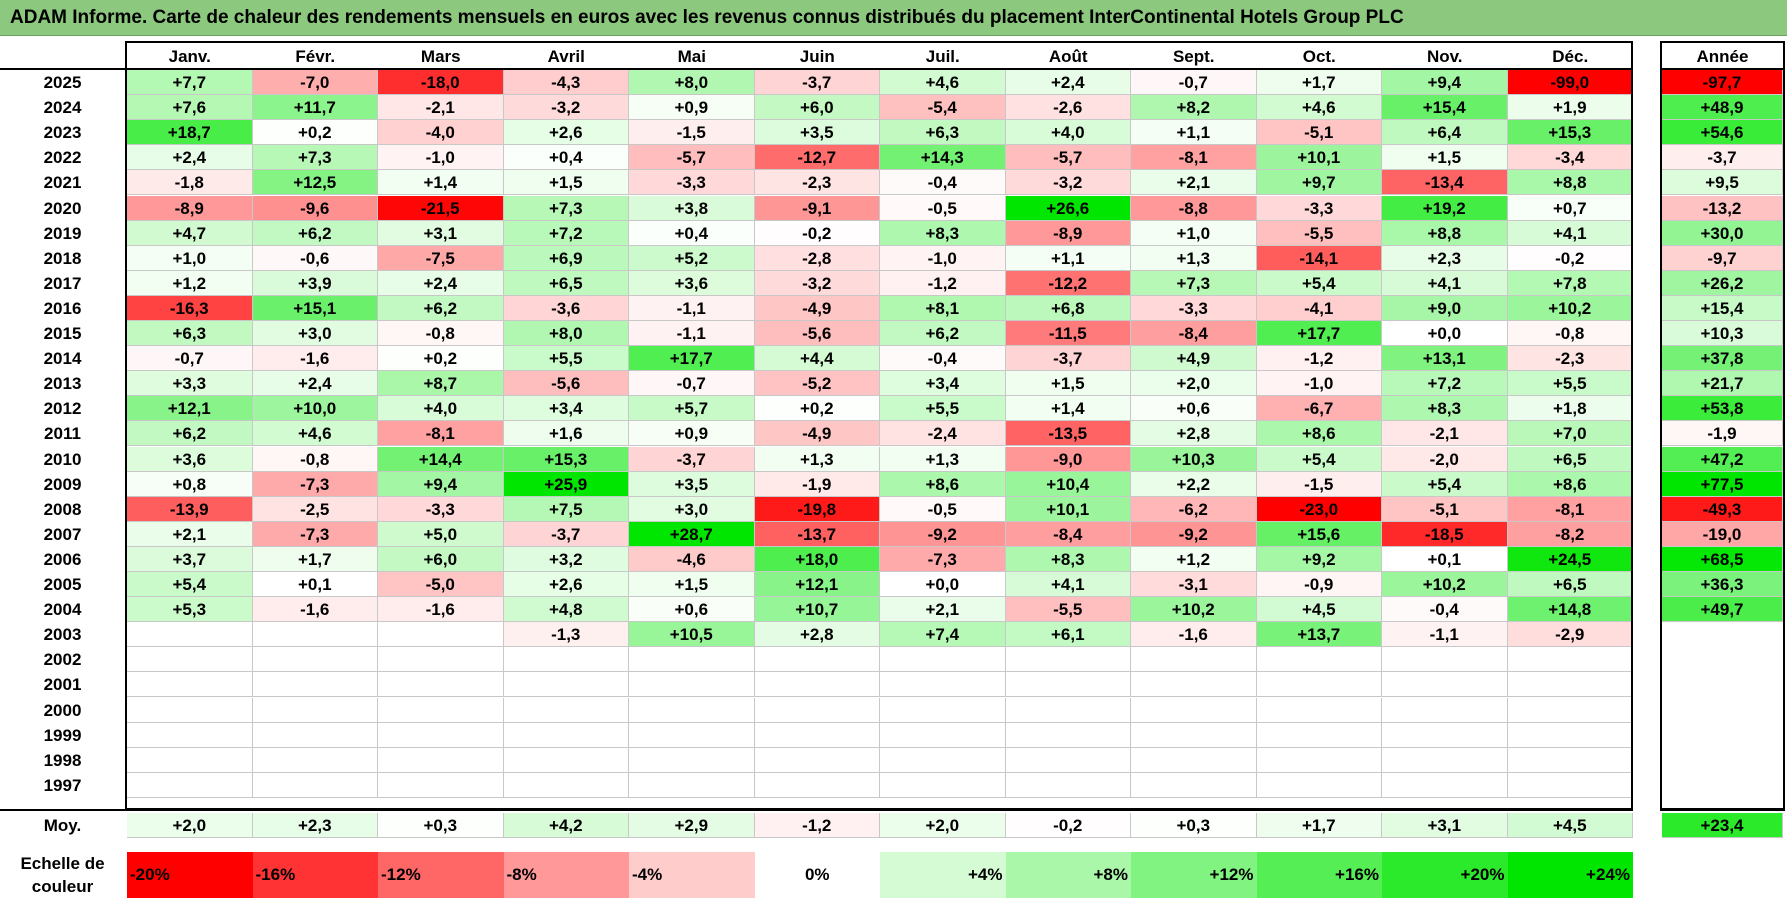  I want to click on heatmap-cell: +10,4, so click(1068, 484).